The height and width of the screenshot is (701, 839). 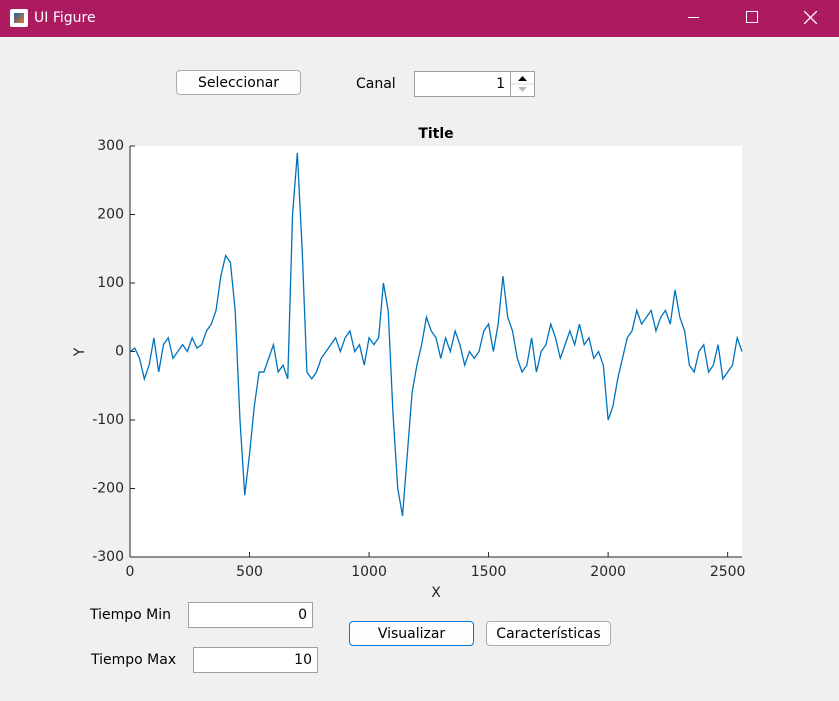 I want to click on time-min-label: Tiempo Min, so click(x=131, y=615).